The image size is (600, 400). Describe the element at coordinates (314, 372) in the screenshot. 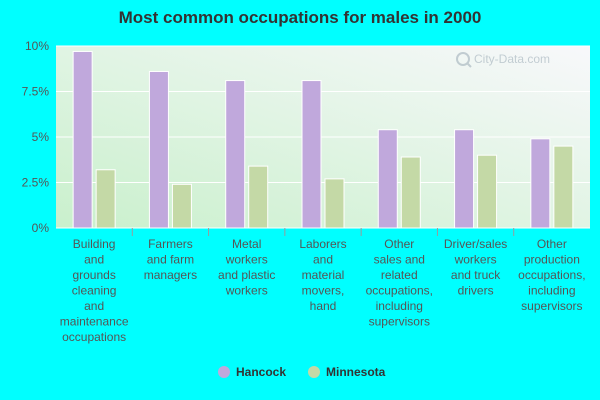

I see `legend-swatch-minnesota` at that location.